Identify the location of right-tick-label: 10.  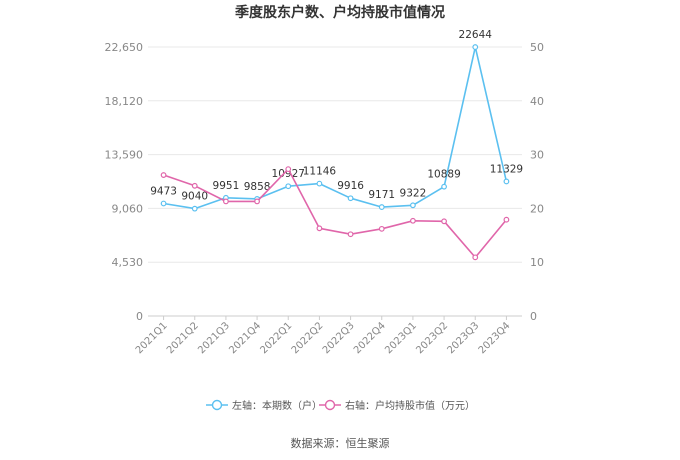
(537, 262).